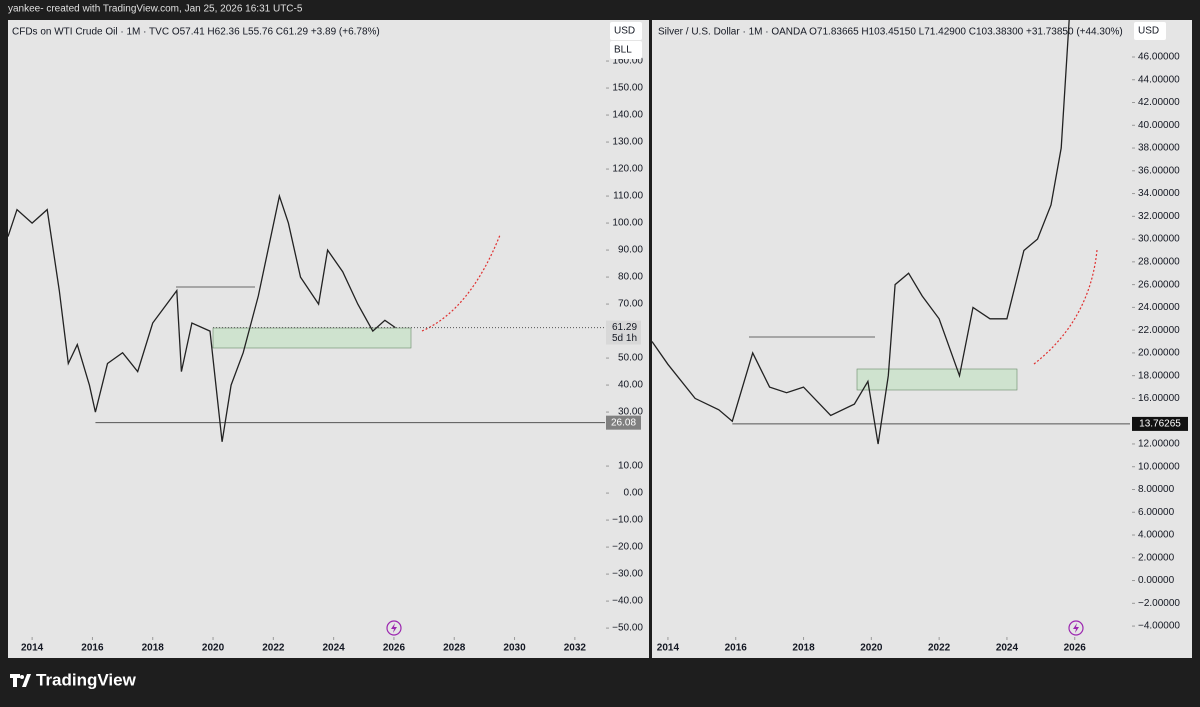  What do you see at coordinates (627, 61) in the screenshot?
I see `y-tick-label: 160.00` at bounding box center [627, 61].